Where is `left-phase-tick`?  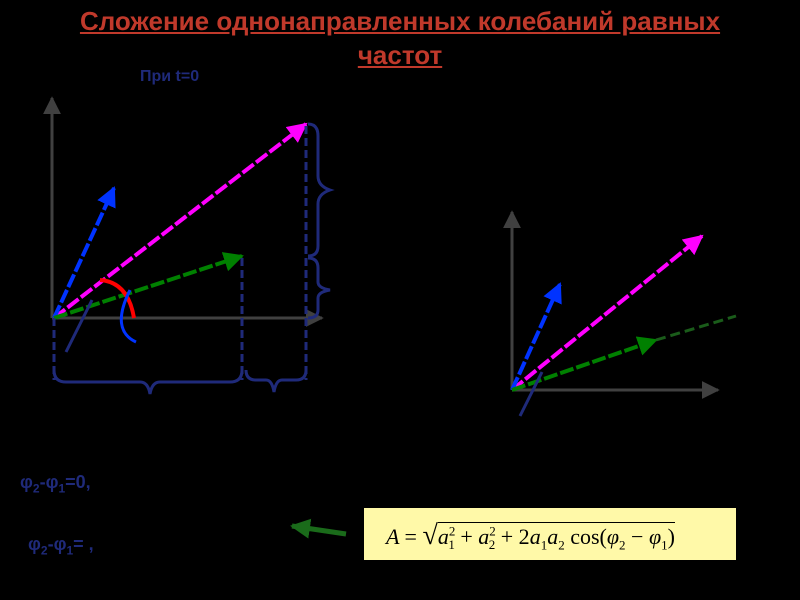
left-phase-tick is located at coordinates (79, 326).